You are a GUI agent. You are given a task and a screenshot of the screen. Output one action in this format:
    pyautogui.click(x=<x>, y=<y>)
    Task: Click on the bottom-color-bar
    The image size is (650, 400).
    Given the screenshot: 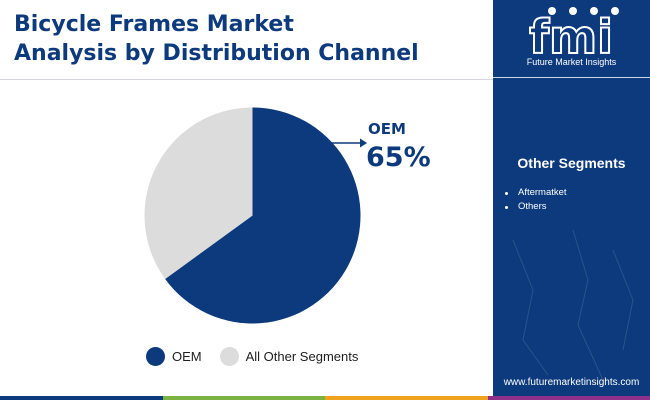 What is the action you would take?
    pyautogui.click(x=325, y=398)
    